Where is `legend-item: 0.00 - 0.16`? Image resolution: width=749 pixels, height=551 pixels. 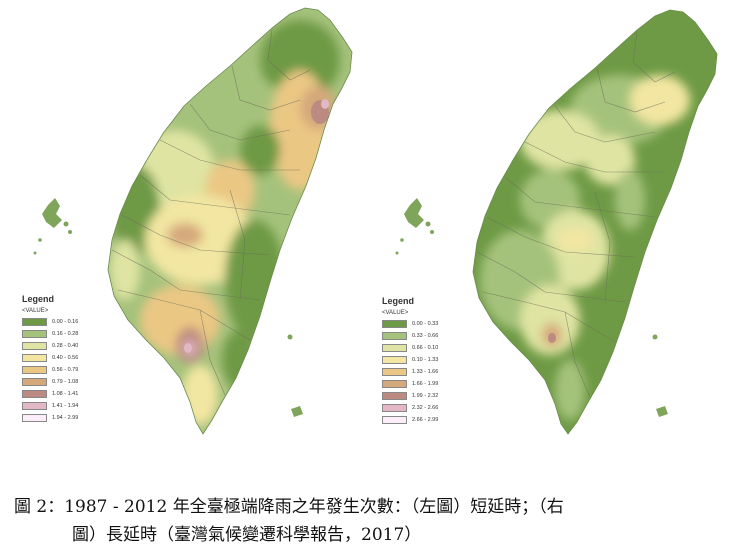
legend-item: 0.00 - 0.16 is located at coordinates (50, 322).